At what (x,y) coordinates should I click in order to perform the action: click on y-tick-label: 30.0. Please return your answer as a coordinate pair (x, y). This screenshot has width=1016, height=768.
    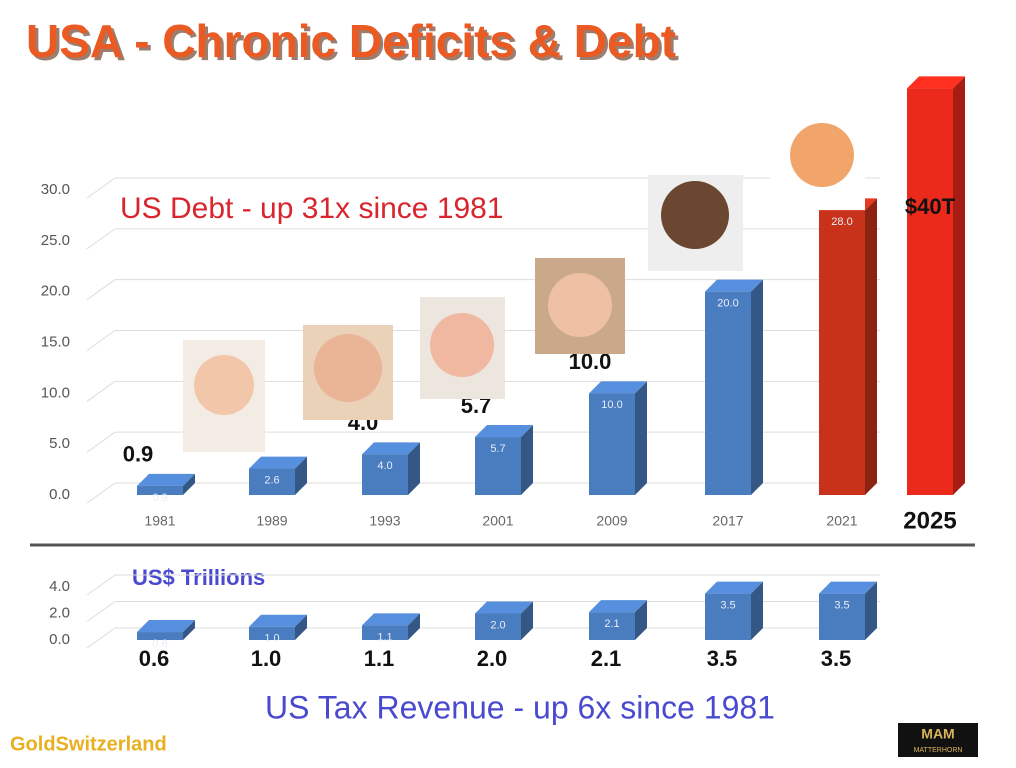
    Looking at the image, I should click on (55, 189).